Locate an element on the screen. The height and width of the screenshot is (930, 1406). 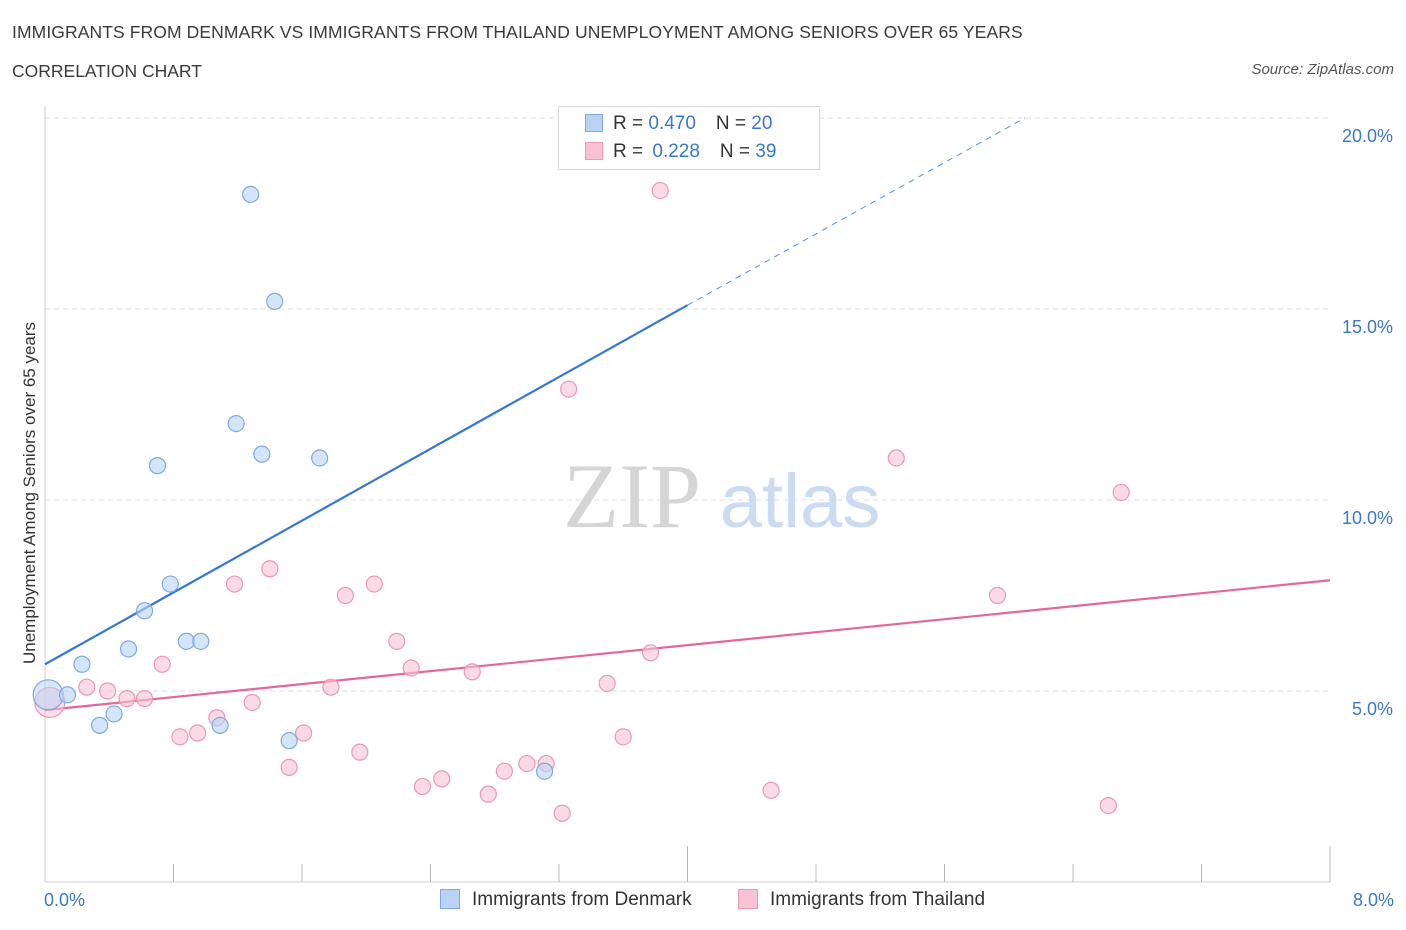
legend-row-denmark: R = 0.470 N = 20 is located at coordinates (678, 124).